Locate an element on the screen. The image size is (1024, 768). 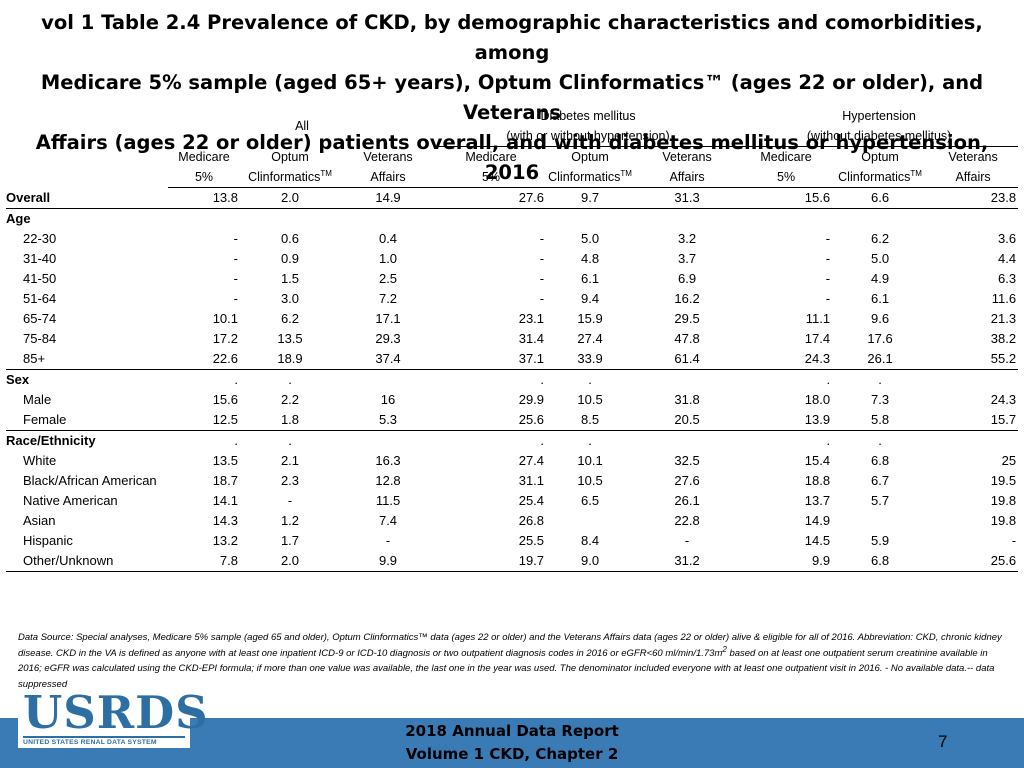
table-cell: 17.1 is located at coordinates (388, 318).